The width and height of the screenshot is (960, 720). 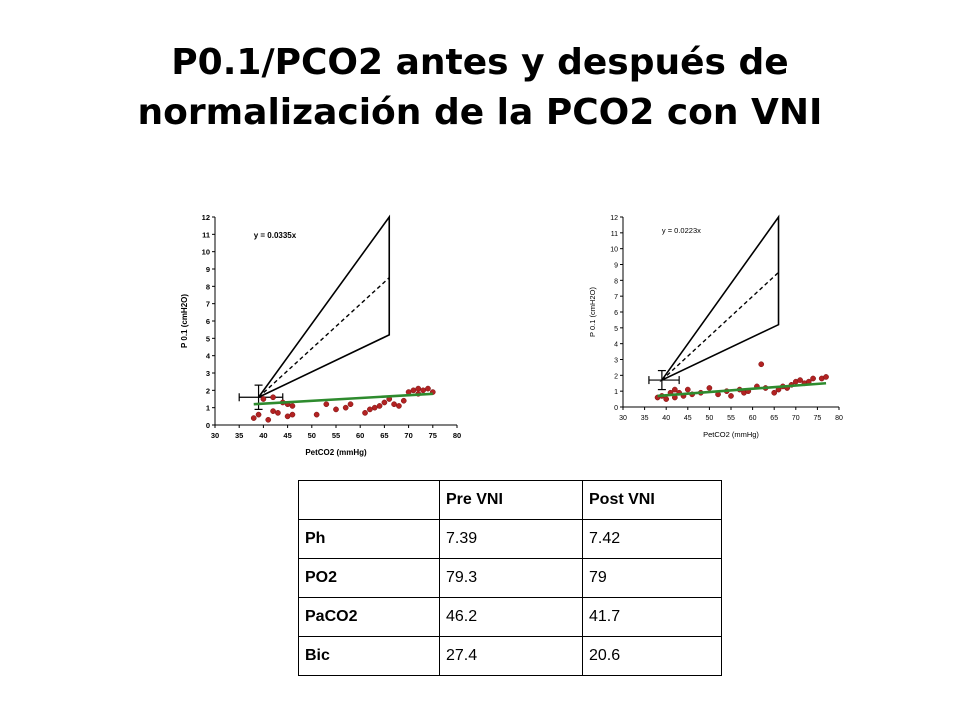 What do you see at coordinates (652, 656) in the screenshot?
I see `table-cell: 20.6` at bounding box center [652, 656].